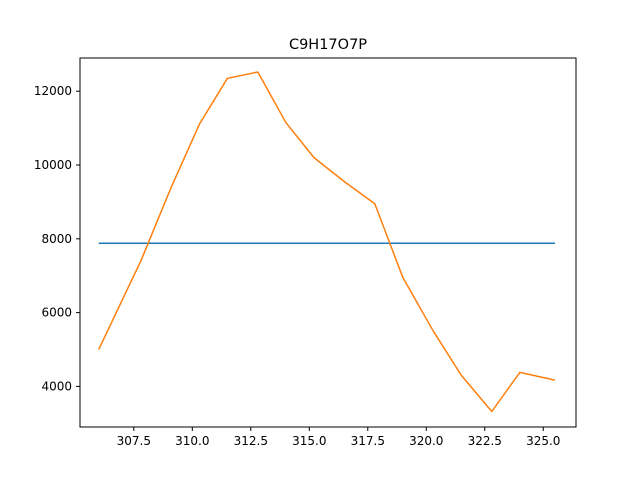 The height and width of the screenshot is (480, 640). I want to click on y-tick-label: 10000, so click(53, 165).